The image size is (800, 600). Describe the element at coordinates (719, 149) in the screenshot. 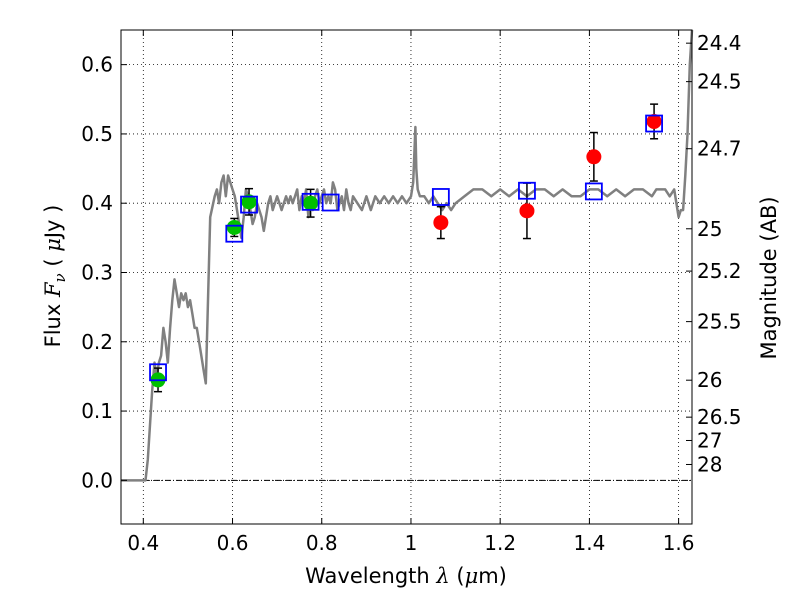

I see `mag-tick-label: 24.7` at that location.